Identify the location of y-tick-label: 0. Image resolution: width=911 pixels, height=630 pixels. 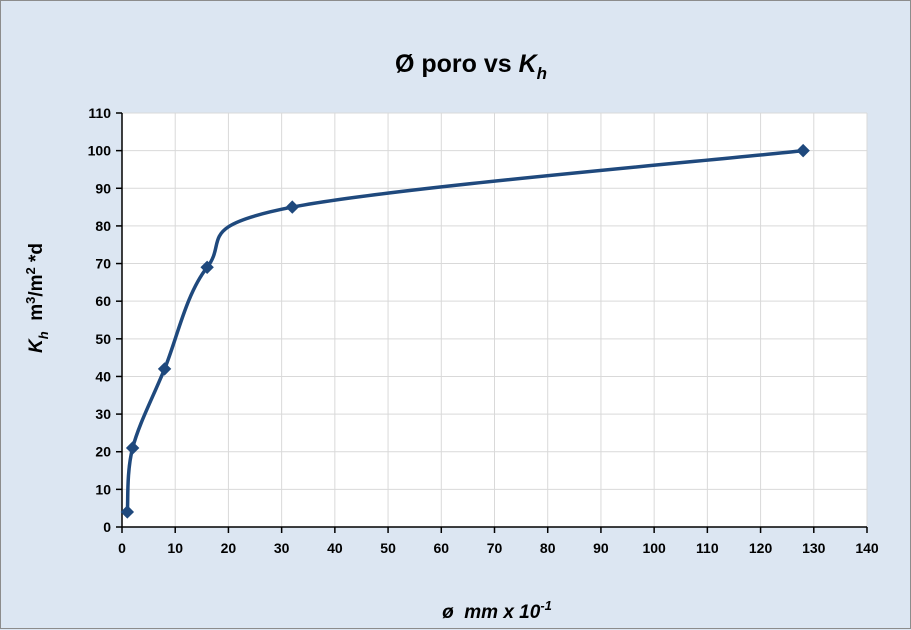
(107, 527).